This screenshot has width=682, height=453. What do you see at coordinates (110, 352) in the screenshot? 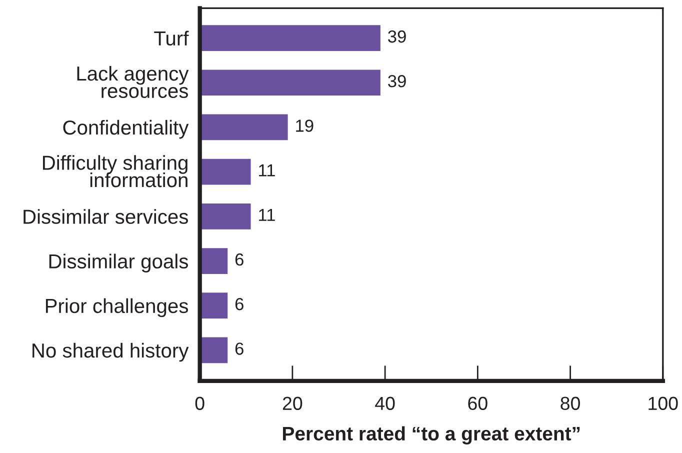
I see `y-tick-label: No shared history` at bounding box center [110, 352].